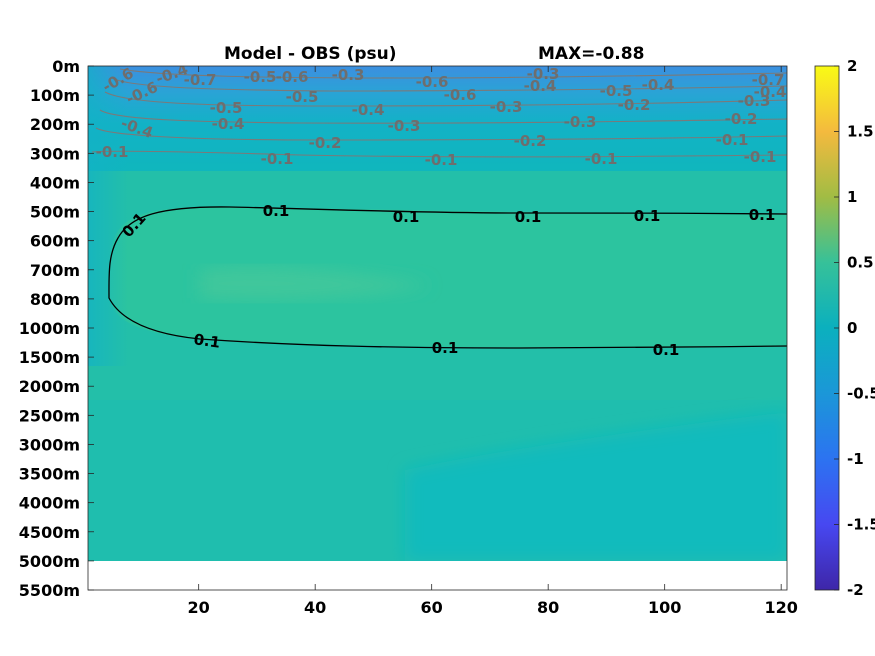 This screenshot has width=875, height=656. Describe the element at coordinates (49, 561) in the screenshot. I see `y-tick-label: 5000m` at that location.